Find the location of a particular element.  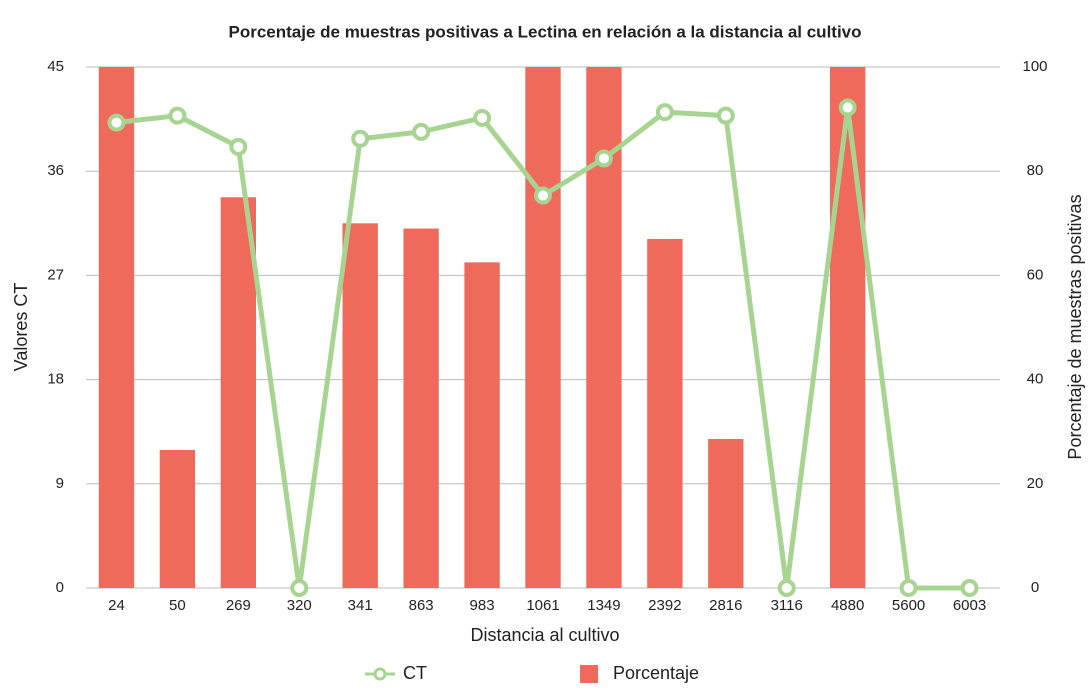

y-tick-label: 18 is located at coordinates (55, 379).